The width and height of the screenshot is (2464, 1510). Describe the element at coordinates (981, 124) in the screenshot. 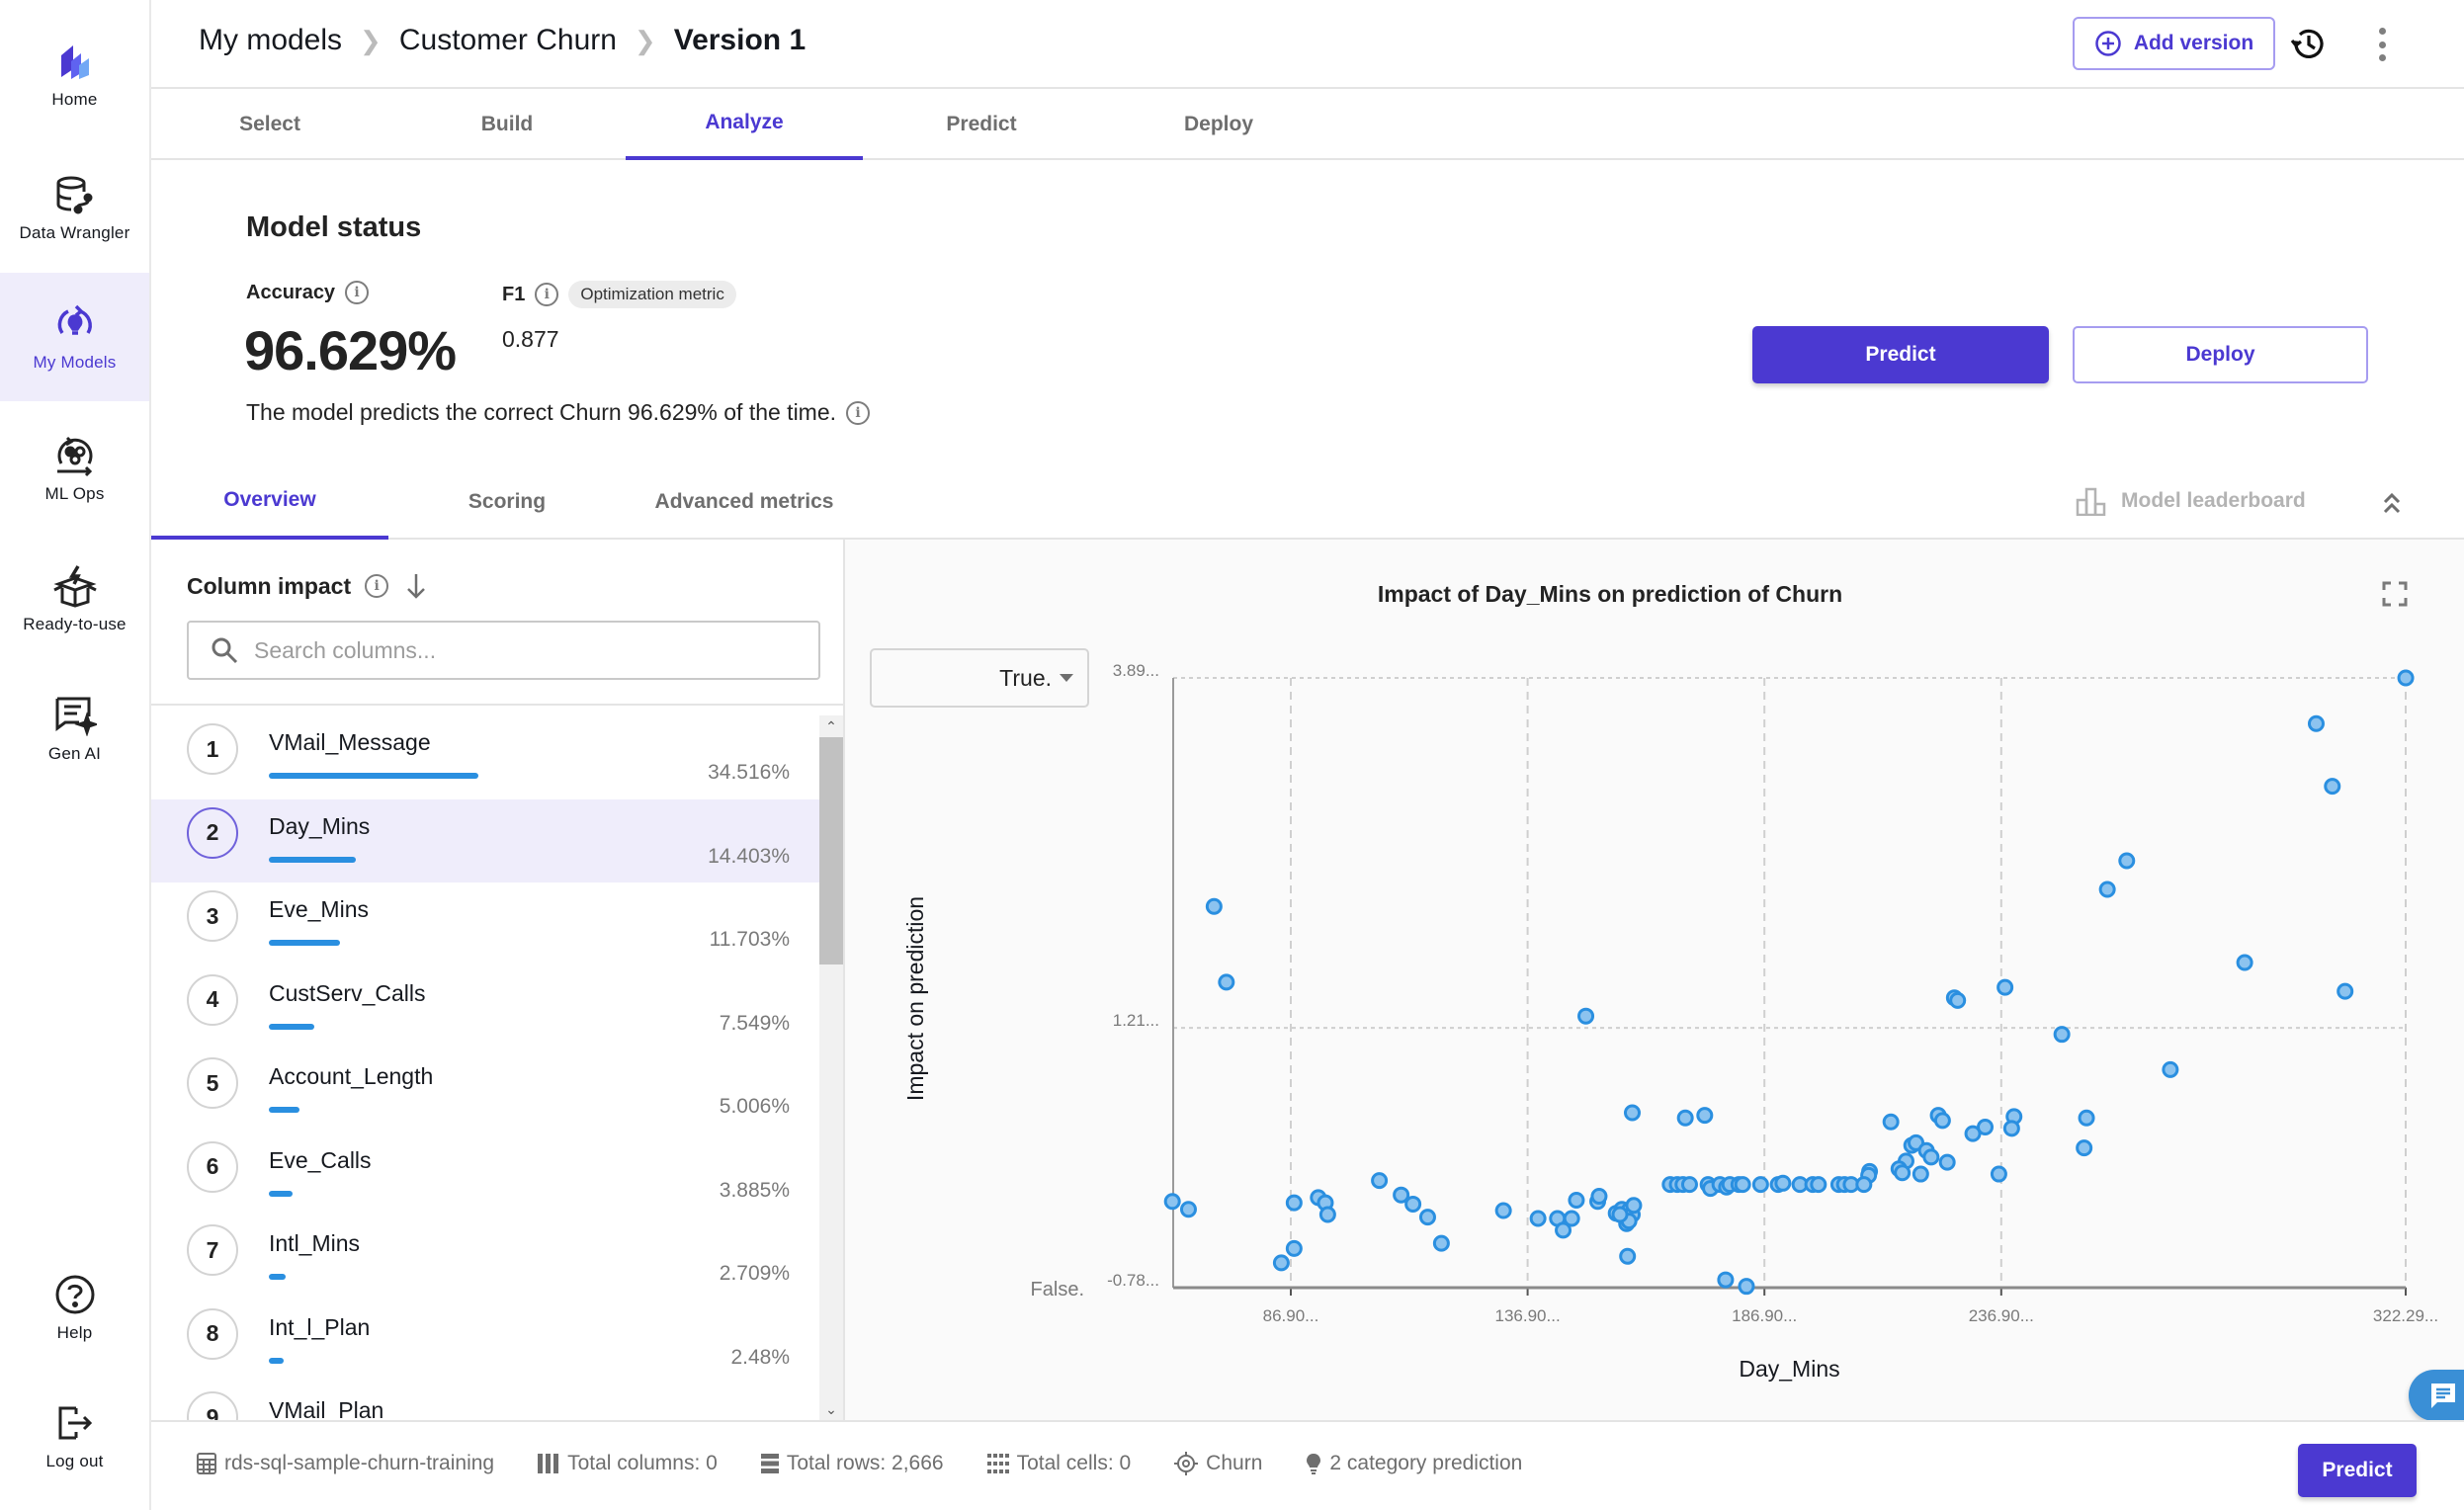

I see `tab-predict: Predict` at that location.